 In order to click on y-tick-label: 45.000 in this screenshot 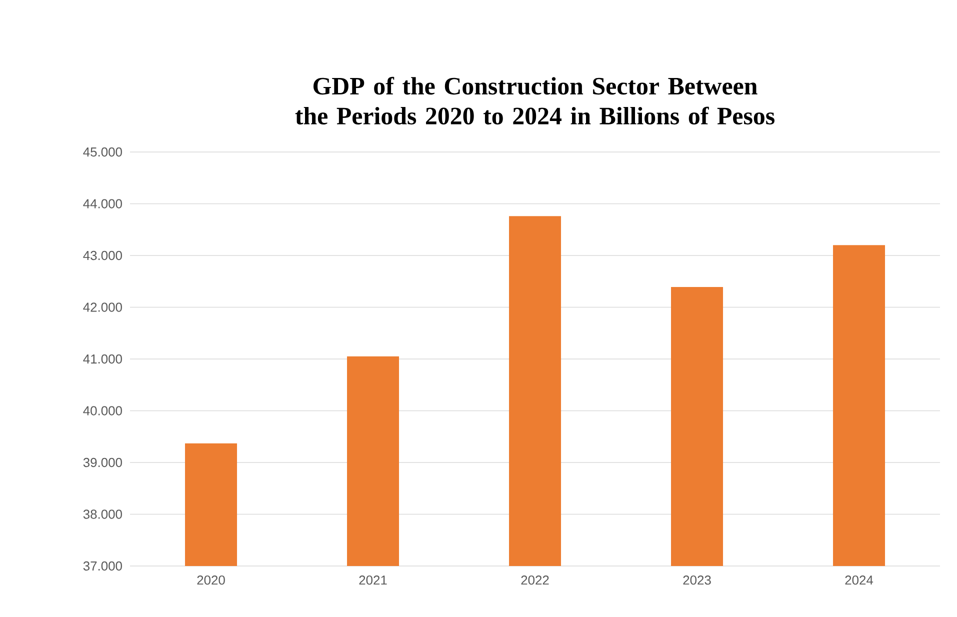, I will do `click(102, 152)`.